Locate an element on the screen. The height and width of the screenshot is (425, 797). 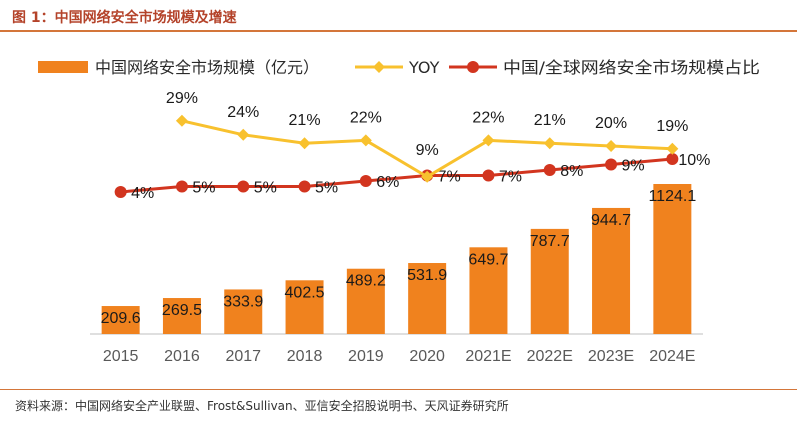
x-tick-2022E: 2022E is located at coordinates (550, 356).